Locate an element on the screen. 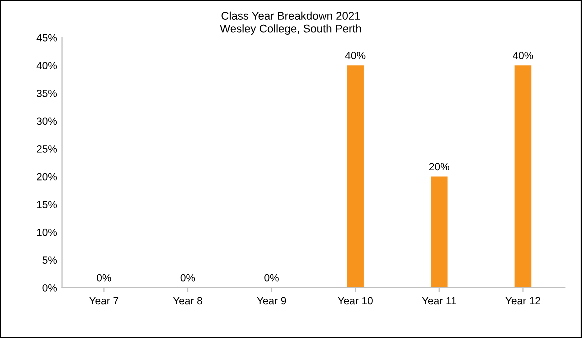  x-tick-label: Year 7 is located at coordinates (104, 301).